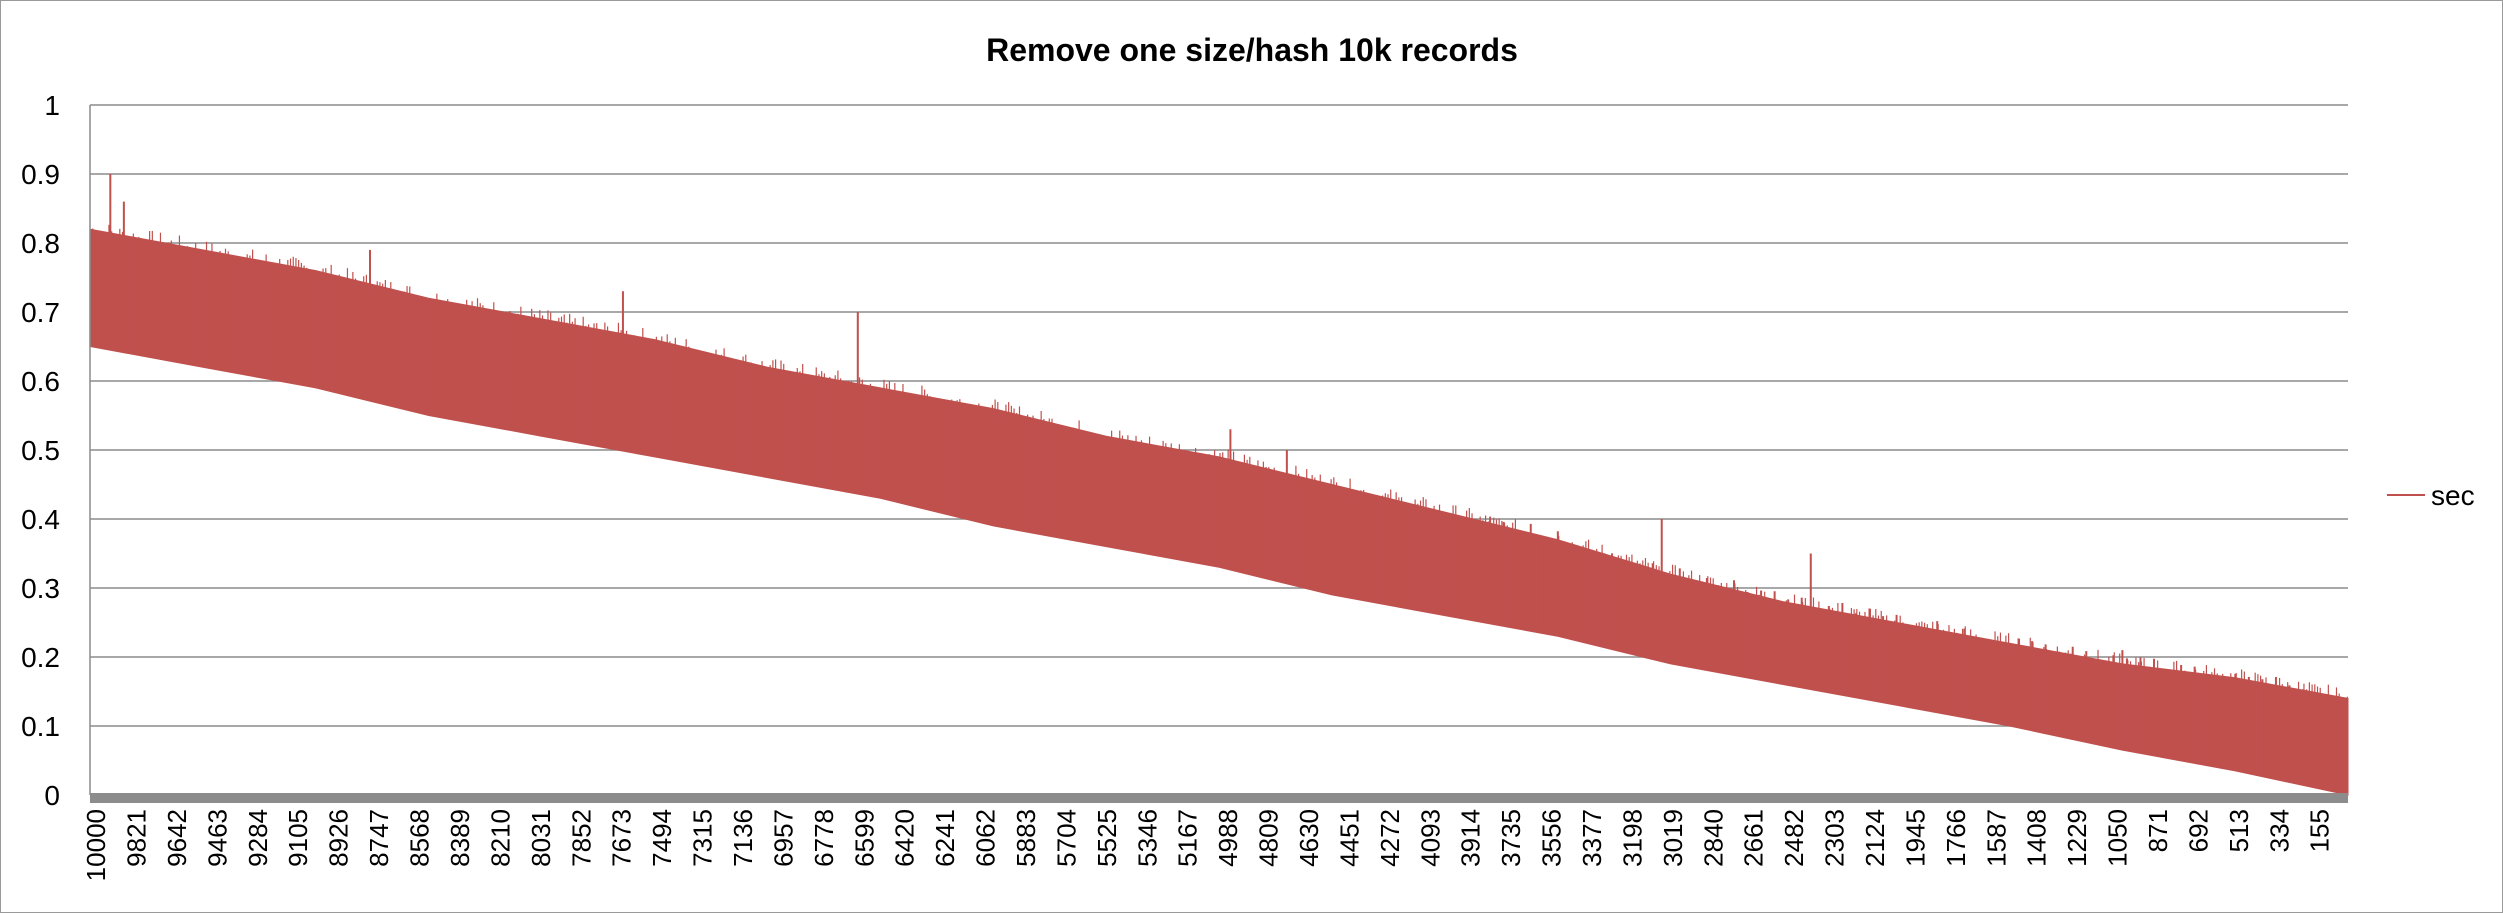 This screenshot has width=2503, height=914. I want to click on x-tick-label: 7852, so click(581, 838).